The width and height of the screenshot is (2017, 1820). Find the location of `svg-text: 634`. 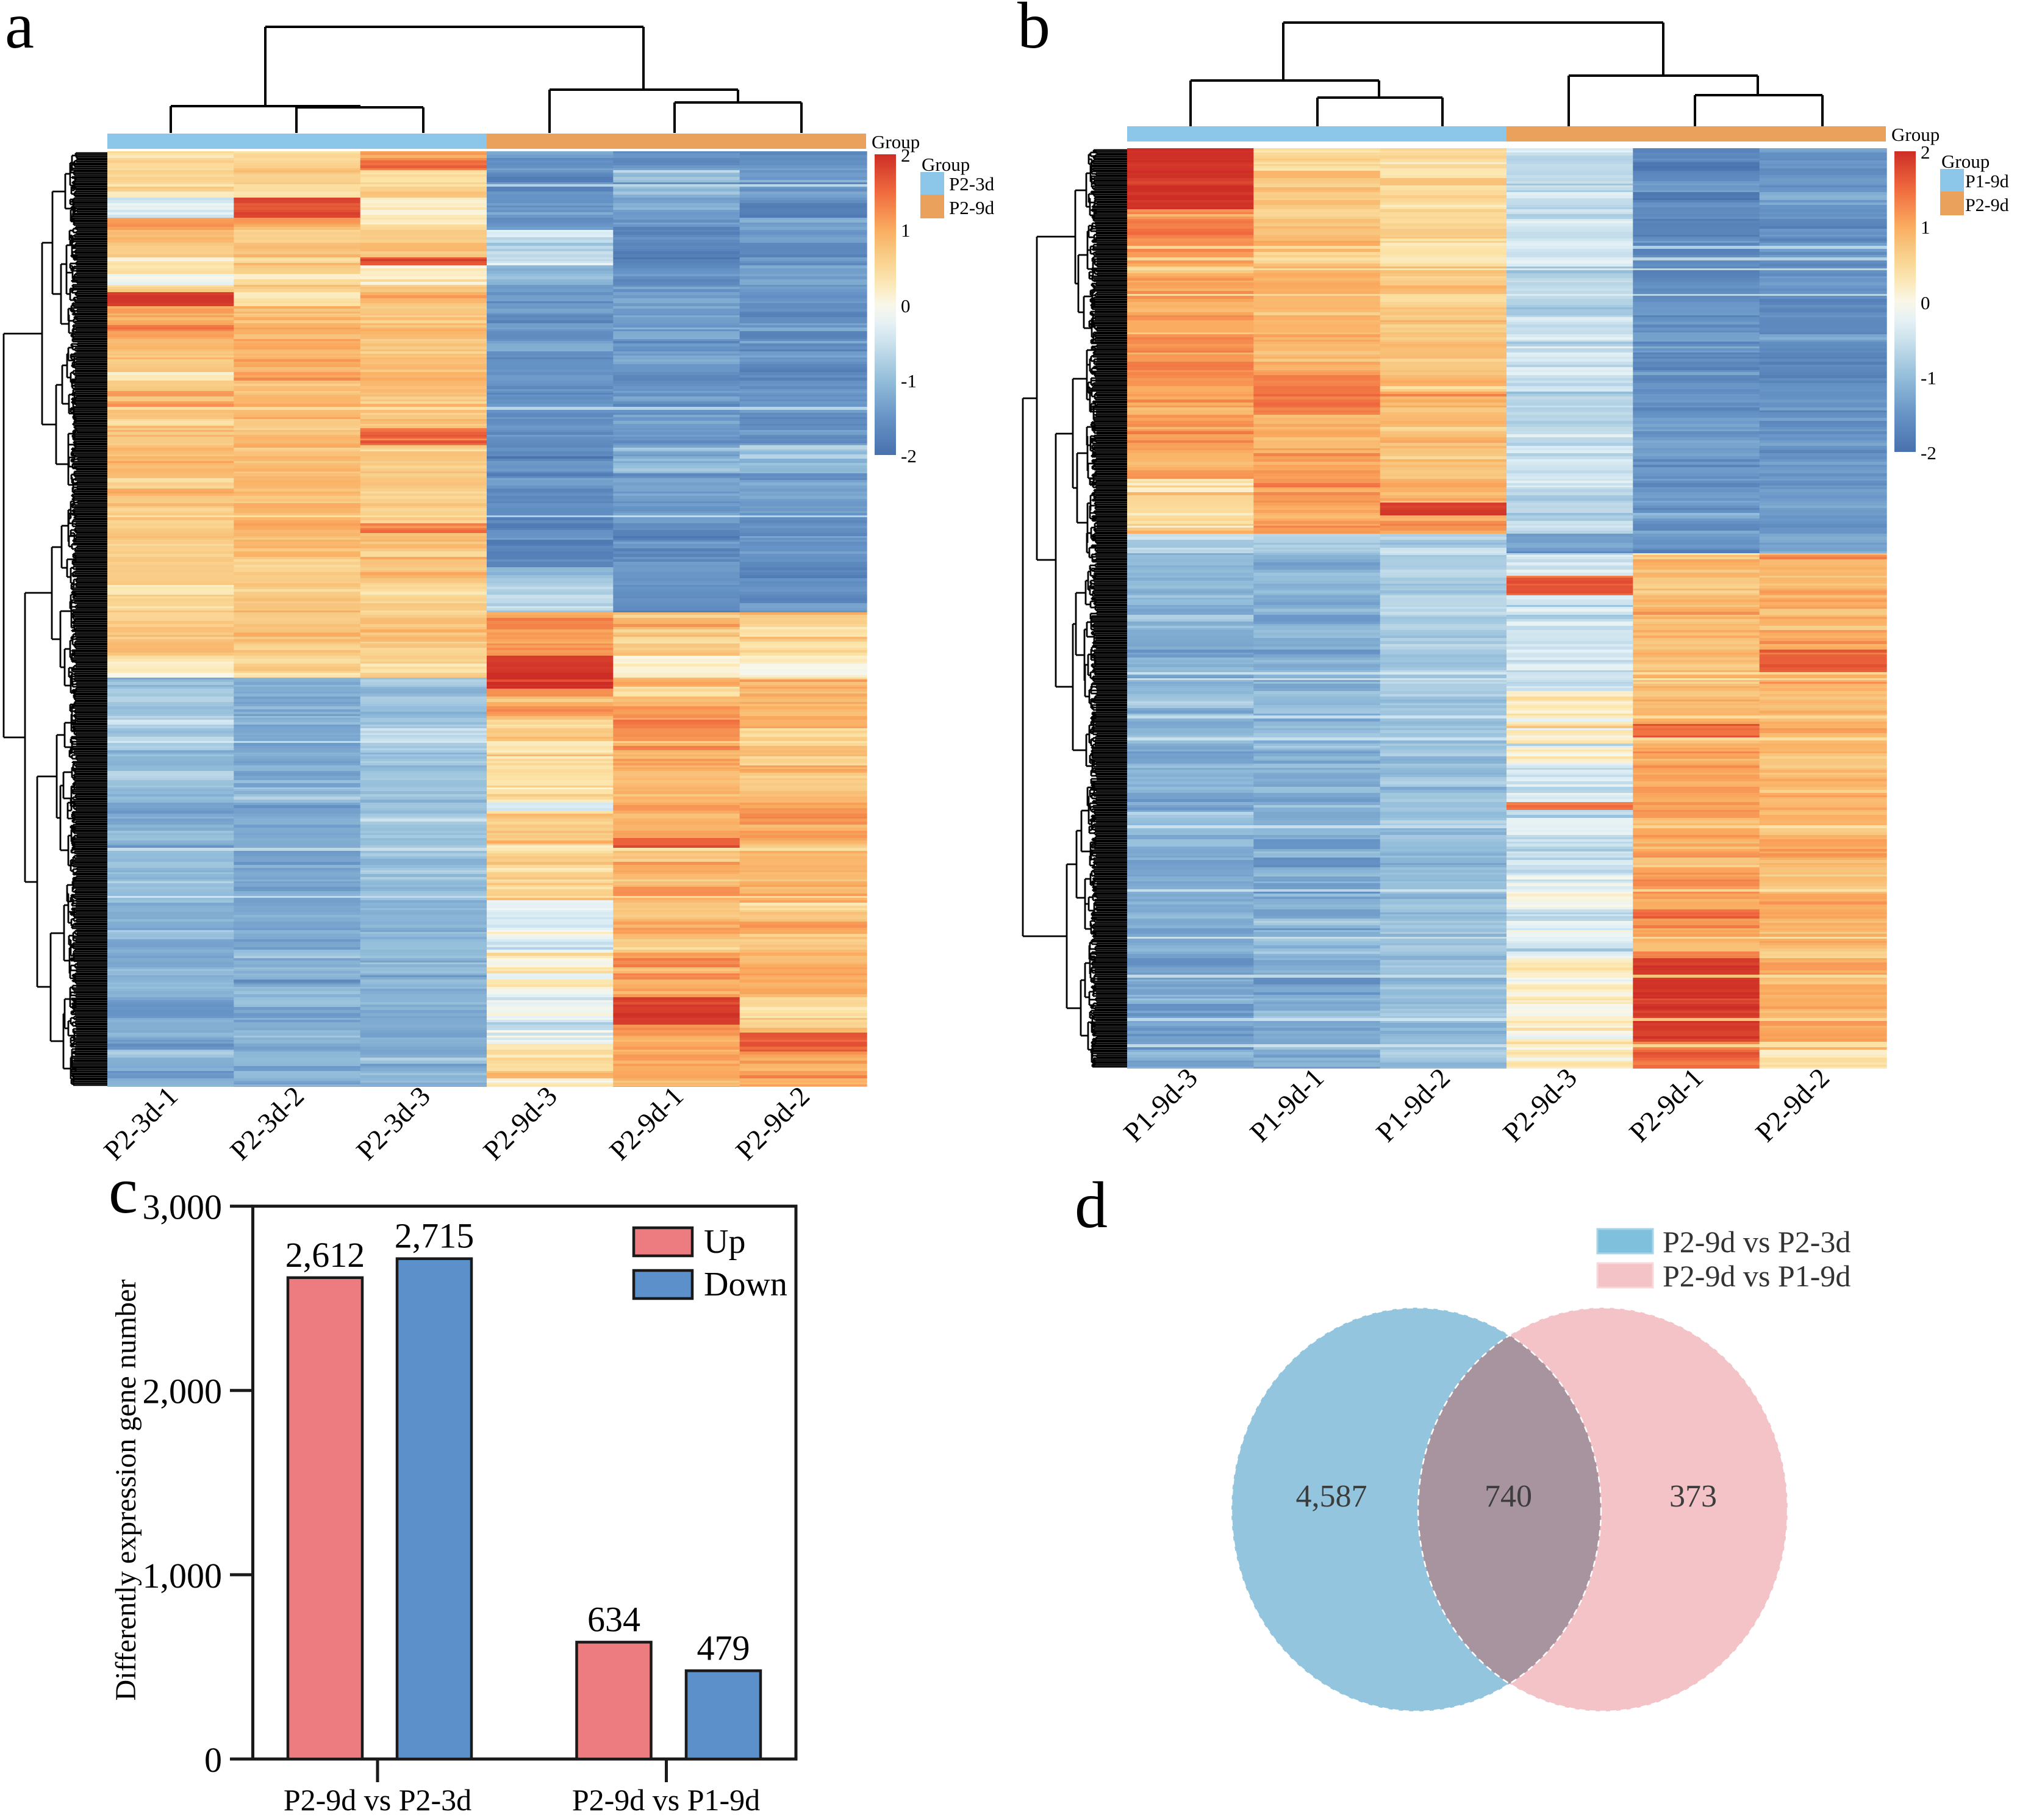

svg-text: 634 is located at coordinates (613, 1619).